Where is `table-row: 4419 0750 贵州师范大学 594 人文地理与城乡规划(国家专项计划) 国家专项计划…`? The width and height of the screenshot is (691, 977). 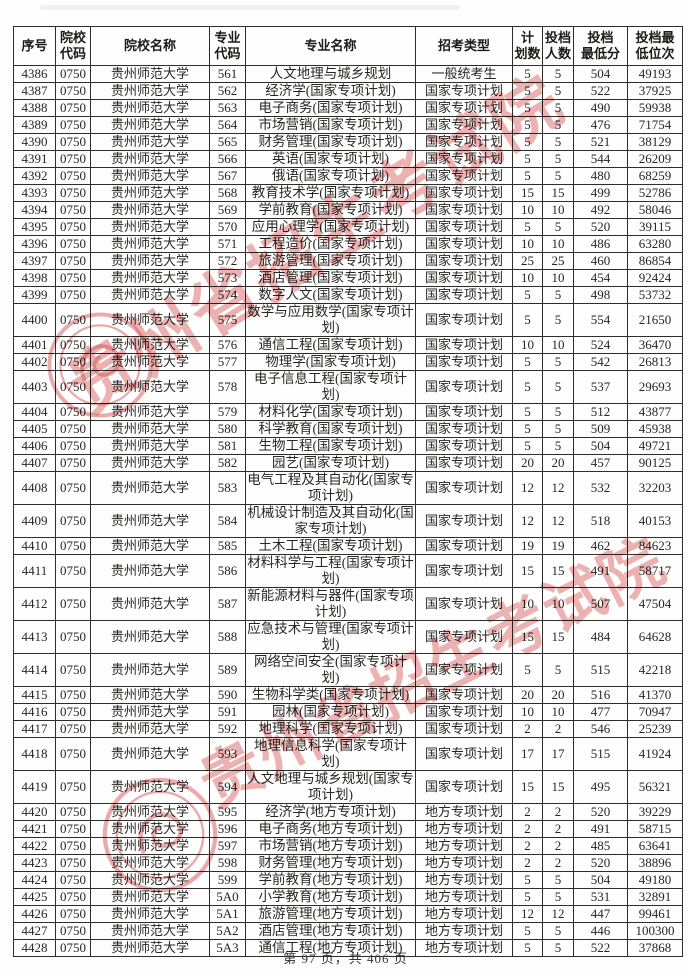
table-row: 4419 0750 贵州师范大学 594 人文地理与城乡规划(国家专项计划) 国家专项计划… is located at coordinates (348, 787).